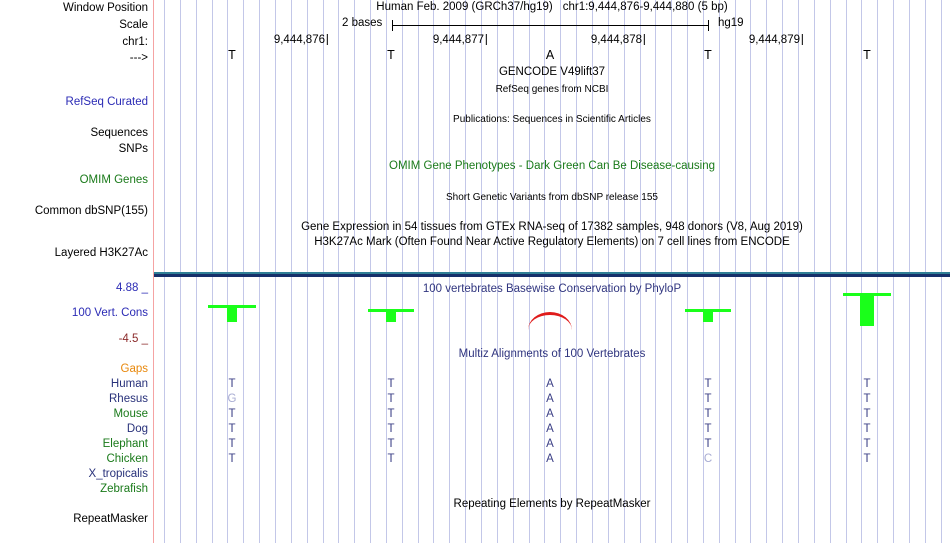  What do you see at coordinates (132, 288) in the screenshot?
I see `track-label-cons-max: 4.88 _` at bounding box center [132, 288].